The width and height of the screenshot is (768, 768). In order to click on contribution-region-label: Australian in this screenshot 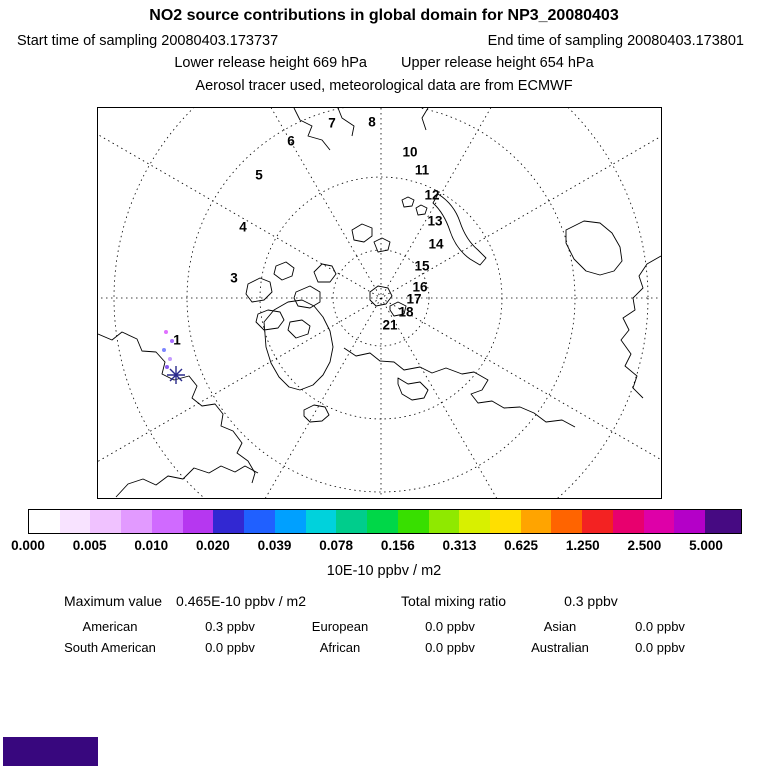, I will do `click(560, 647)`.